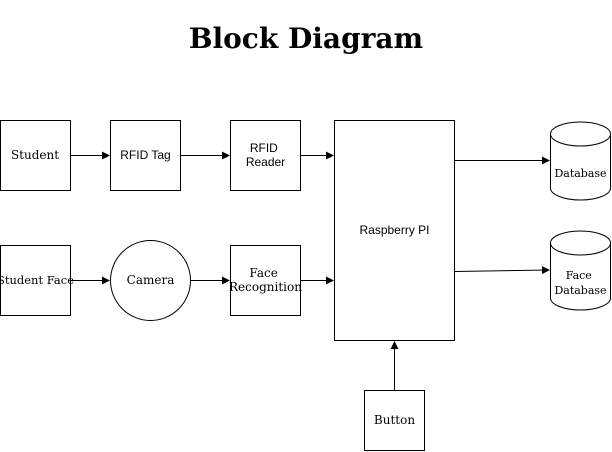  I want to click on student-face-box, so click(35, 280).